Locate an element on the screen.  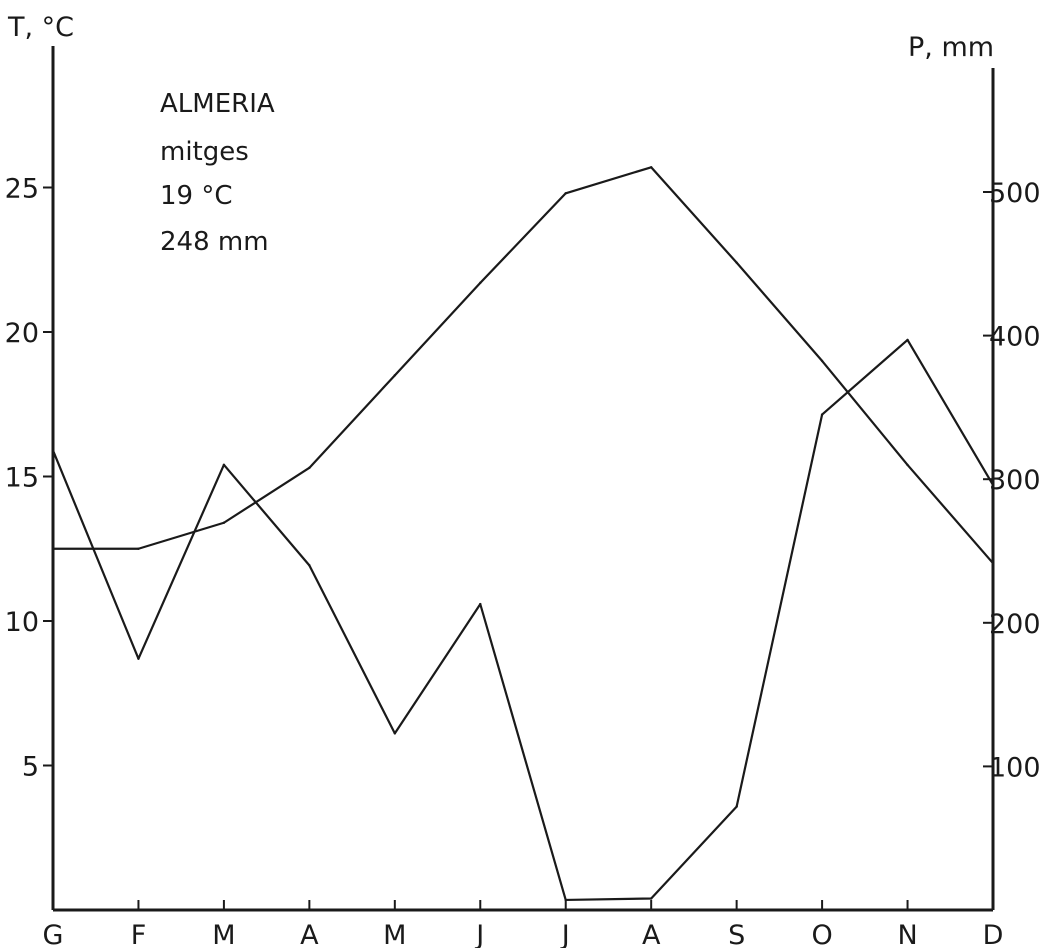
right-axis-ticks: 100 200 300 400 500 is located at coordinates (1012, 480).